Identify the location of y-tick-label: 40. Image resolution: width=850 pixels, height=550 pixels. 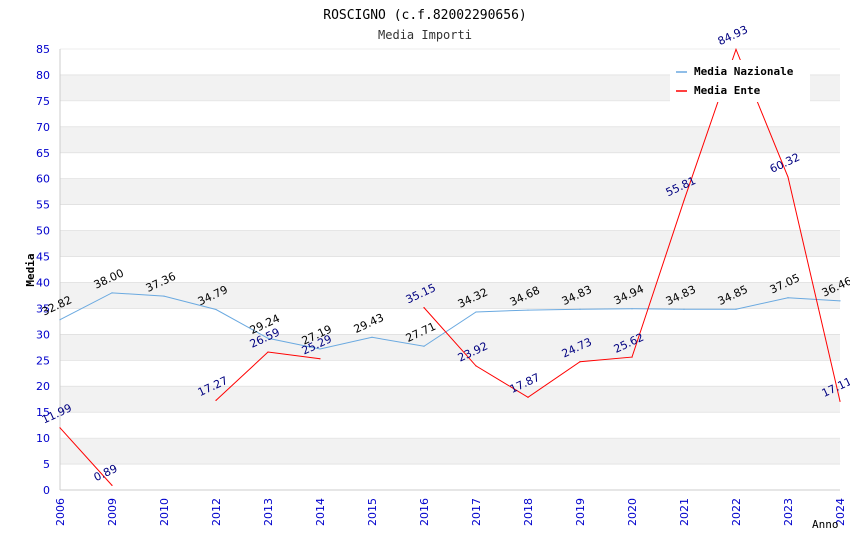
(43, 282).